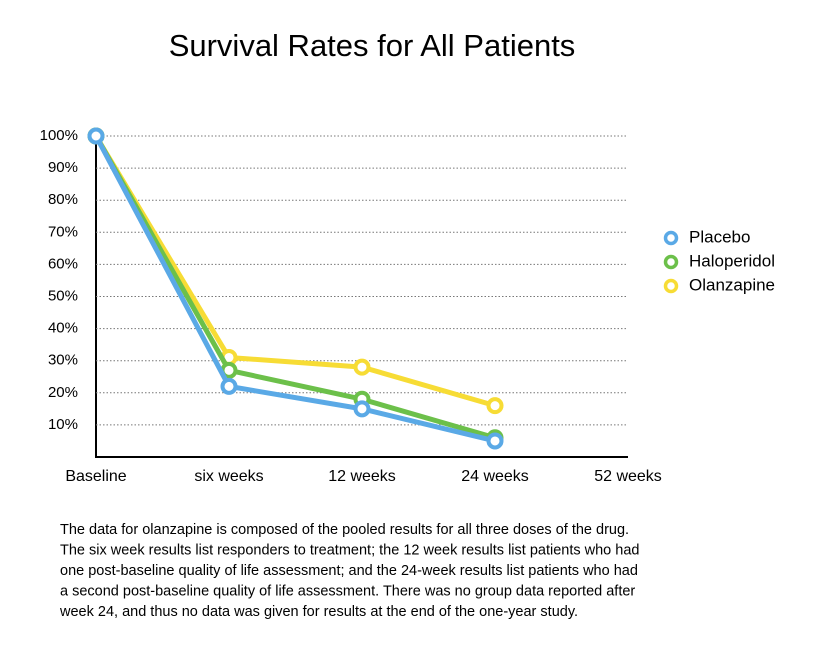 The image size is (816, 645). Describe the element at coordinates (63, 199) in the screenshot. I see `y-tick-label: 80%` at that location.